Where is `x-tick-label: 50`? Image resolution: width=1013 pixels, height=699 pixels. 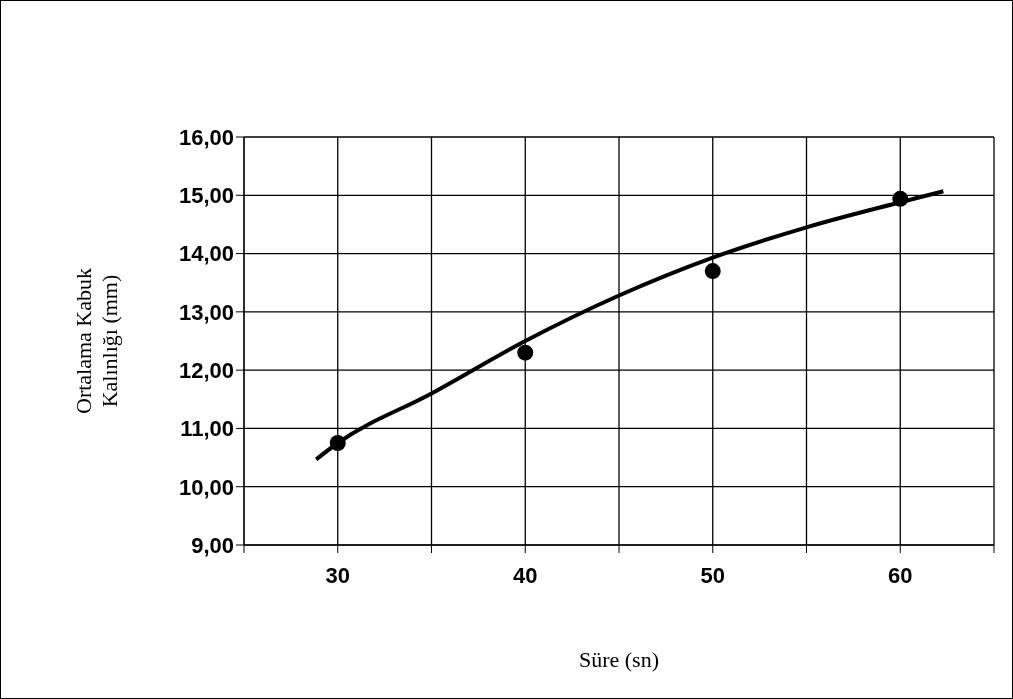 x-tick-label: 50 is located at coordinates (712, 575).